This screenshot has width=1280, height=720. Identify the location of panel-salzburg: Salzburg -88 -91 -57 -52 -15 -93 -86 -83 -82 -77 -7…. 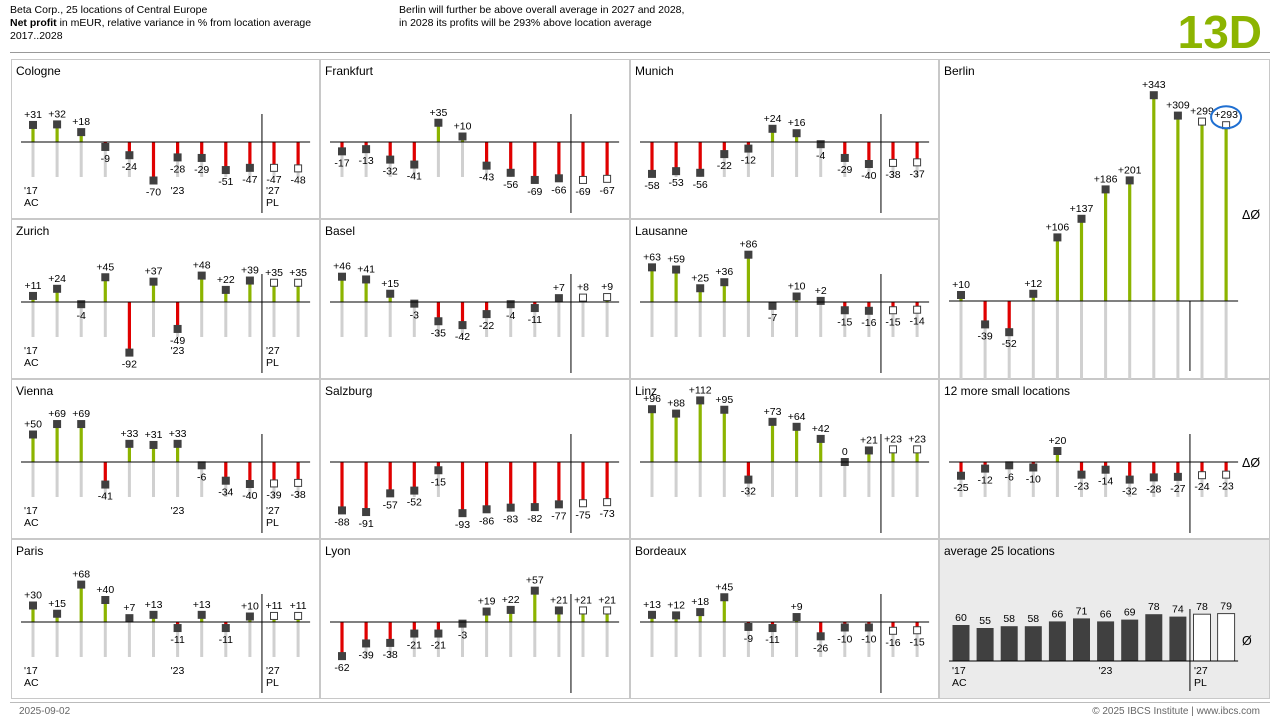
(475, 459).